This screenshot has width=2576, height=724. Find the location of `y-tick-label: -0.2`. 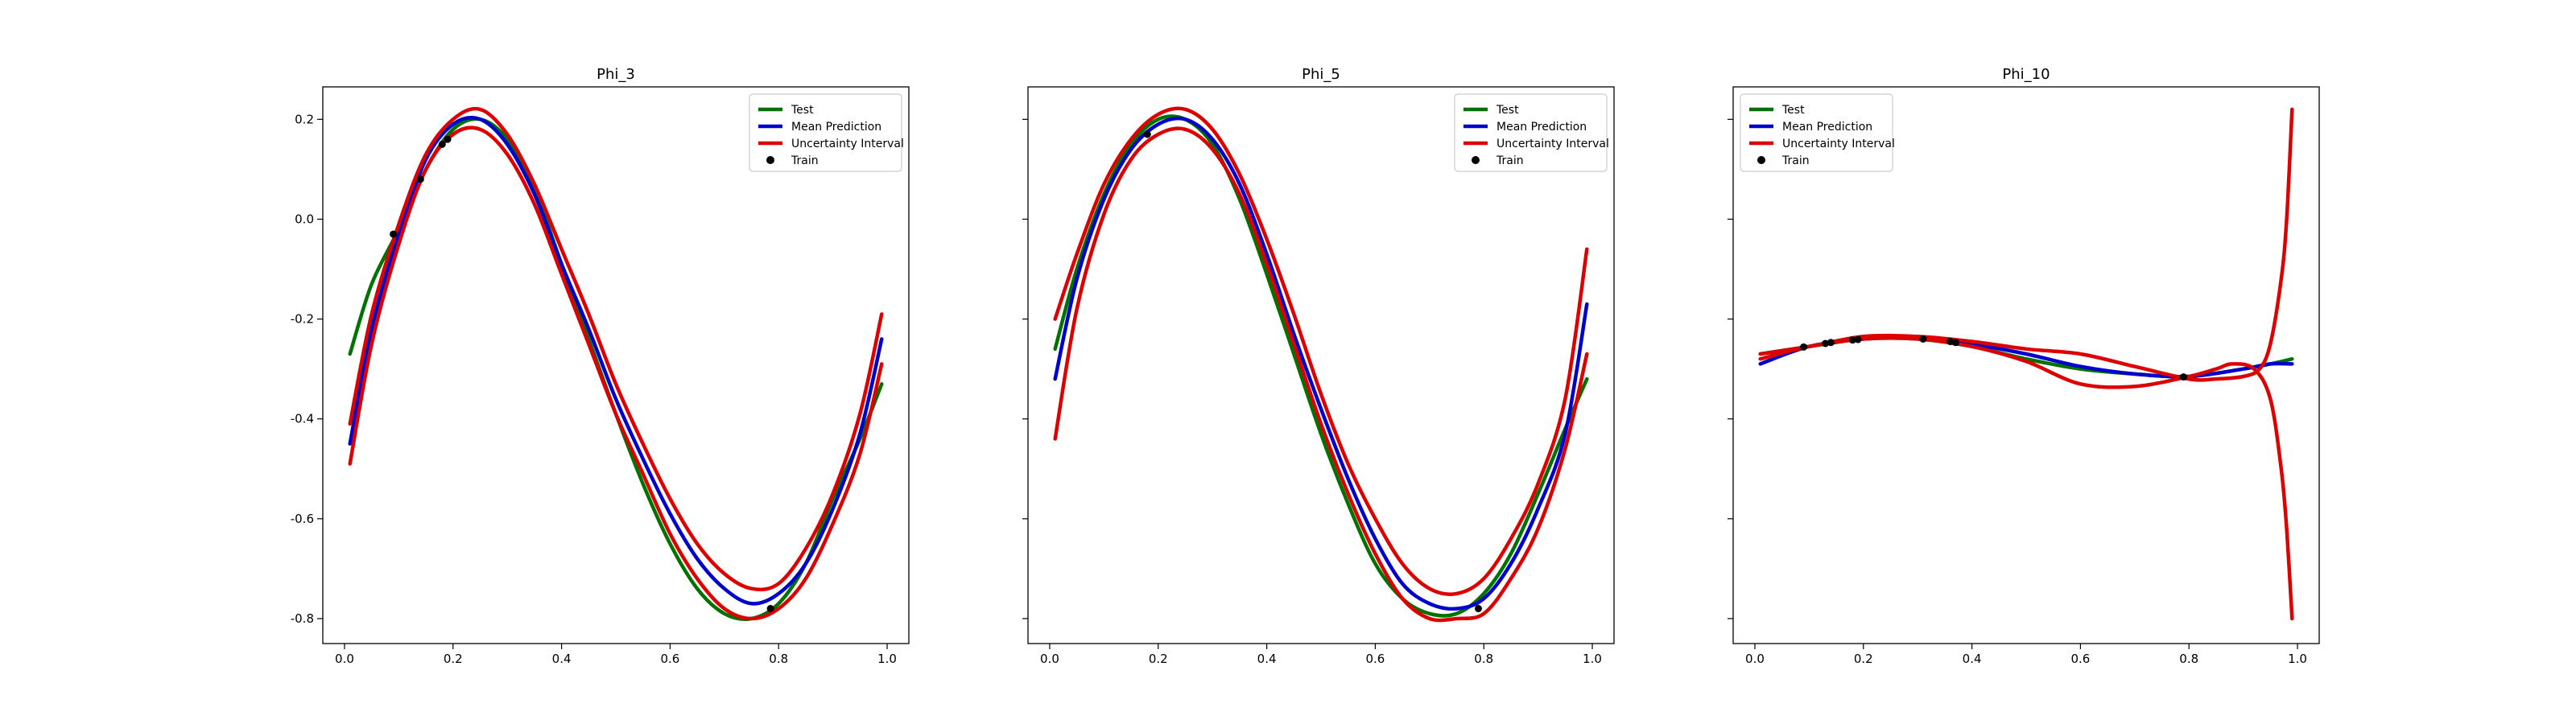

y-tick-label: -0.2 is located at coordinates (302, 319).